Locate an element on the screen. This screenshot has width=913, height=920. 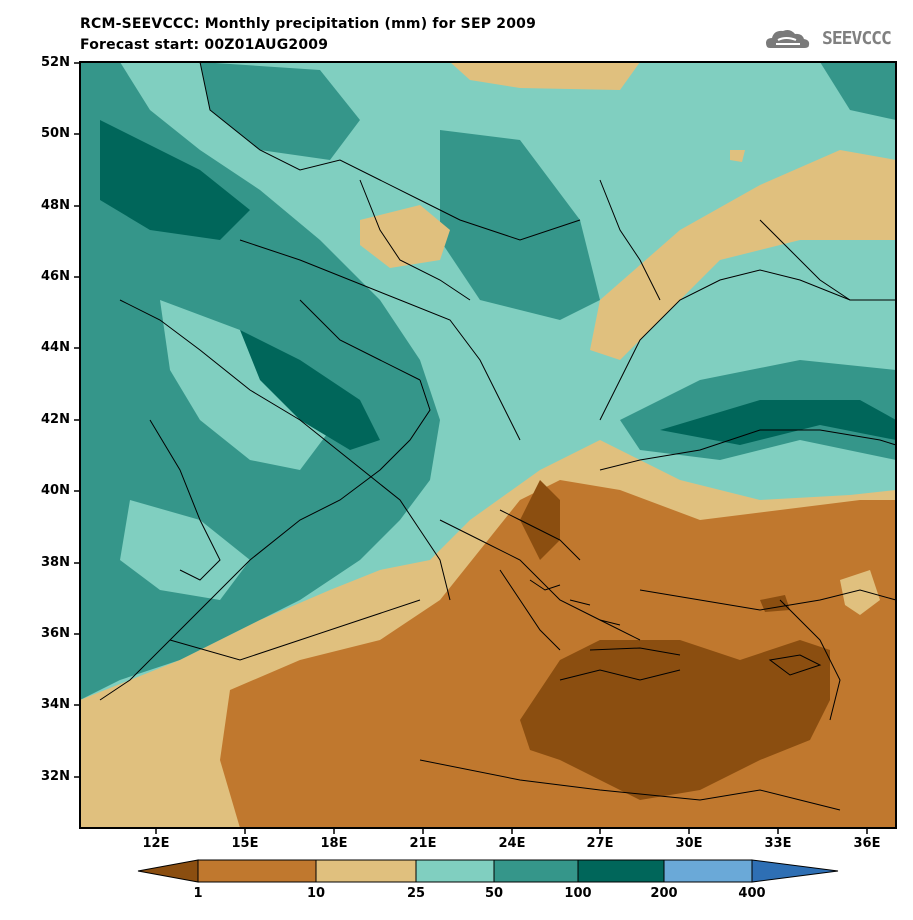
colorbar-label: 200 is located at coordinates (664, 893).